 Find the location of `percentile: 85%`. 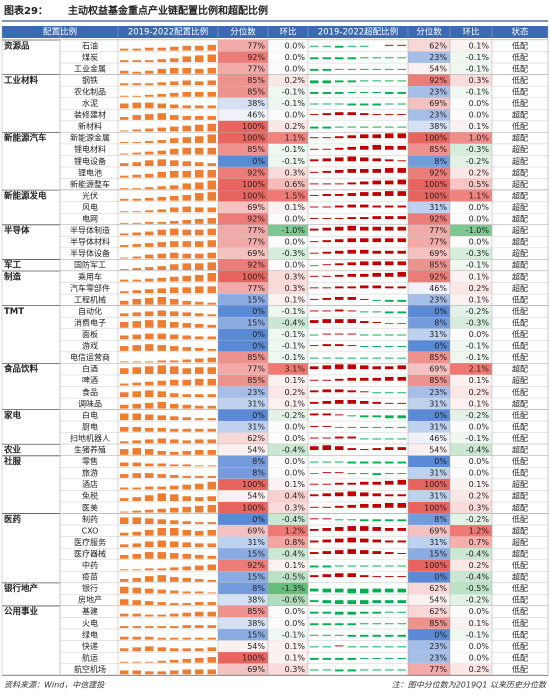

percentile: 85% is located at coordinates (256, 380).